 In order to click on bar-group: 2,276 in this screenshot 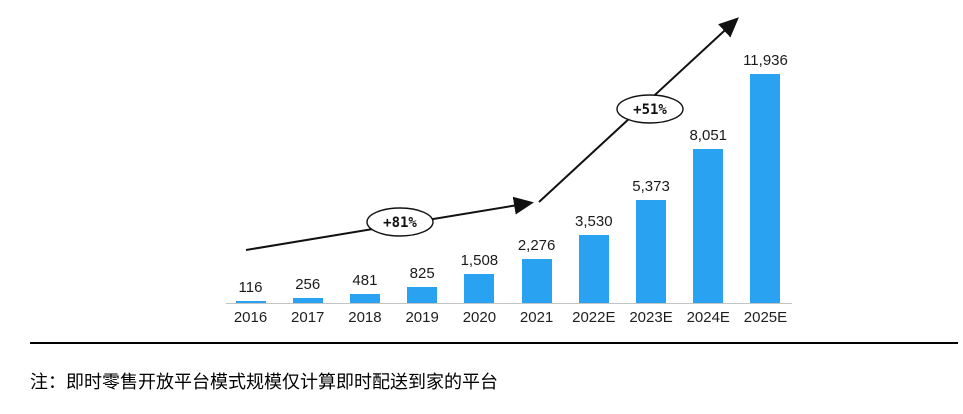, I will do `click(536, 174)`.